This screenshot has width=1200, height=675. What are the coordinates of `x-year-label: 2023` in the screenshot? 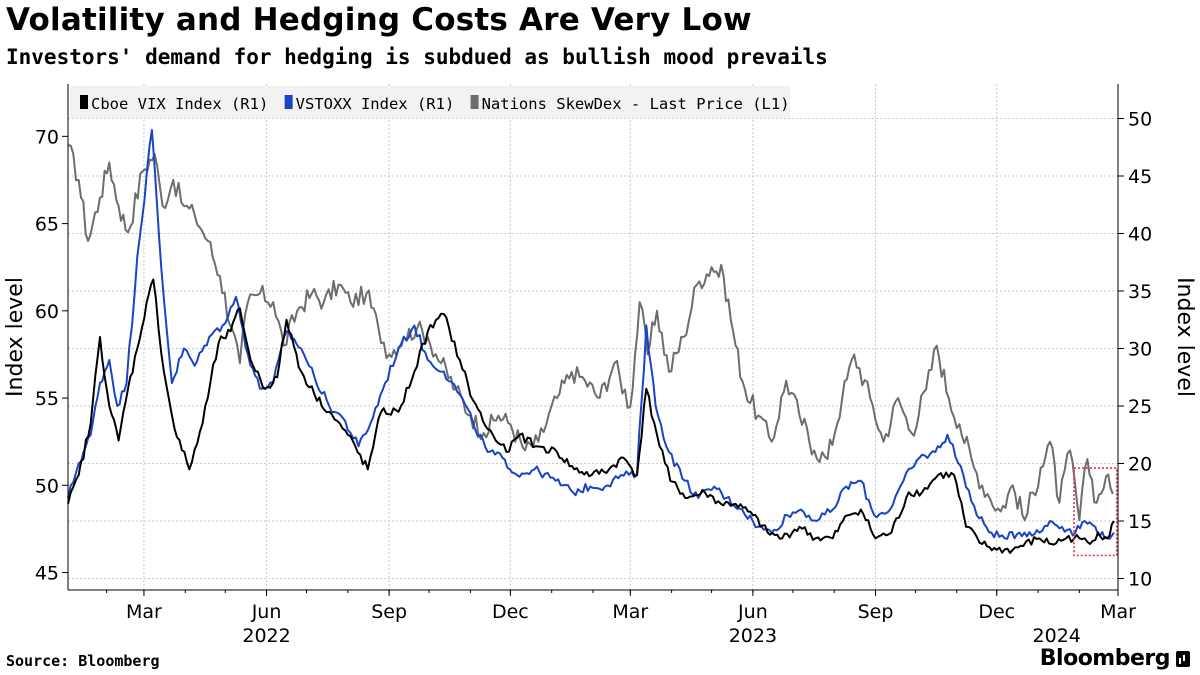 It's located at (753, 636).